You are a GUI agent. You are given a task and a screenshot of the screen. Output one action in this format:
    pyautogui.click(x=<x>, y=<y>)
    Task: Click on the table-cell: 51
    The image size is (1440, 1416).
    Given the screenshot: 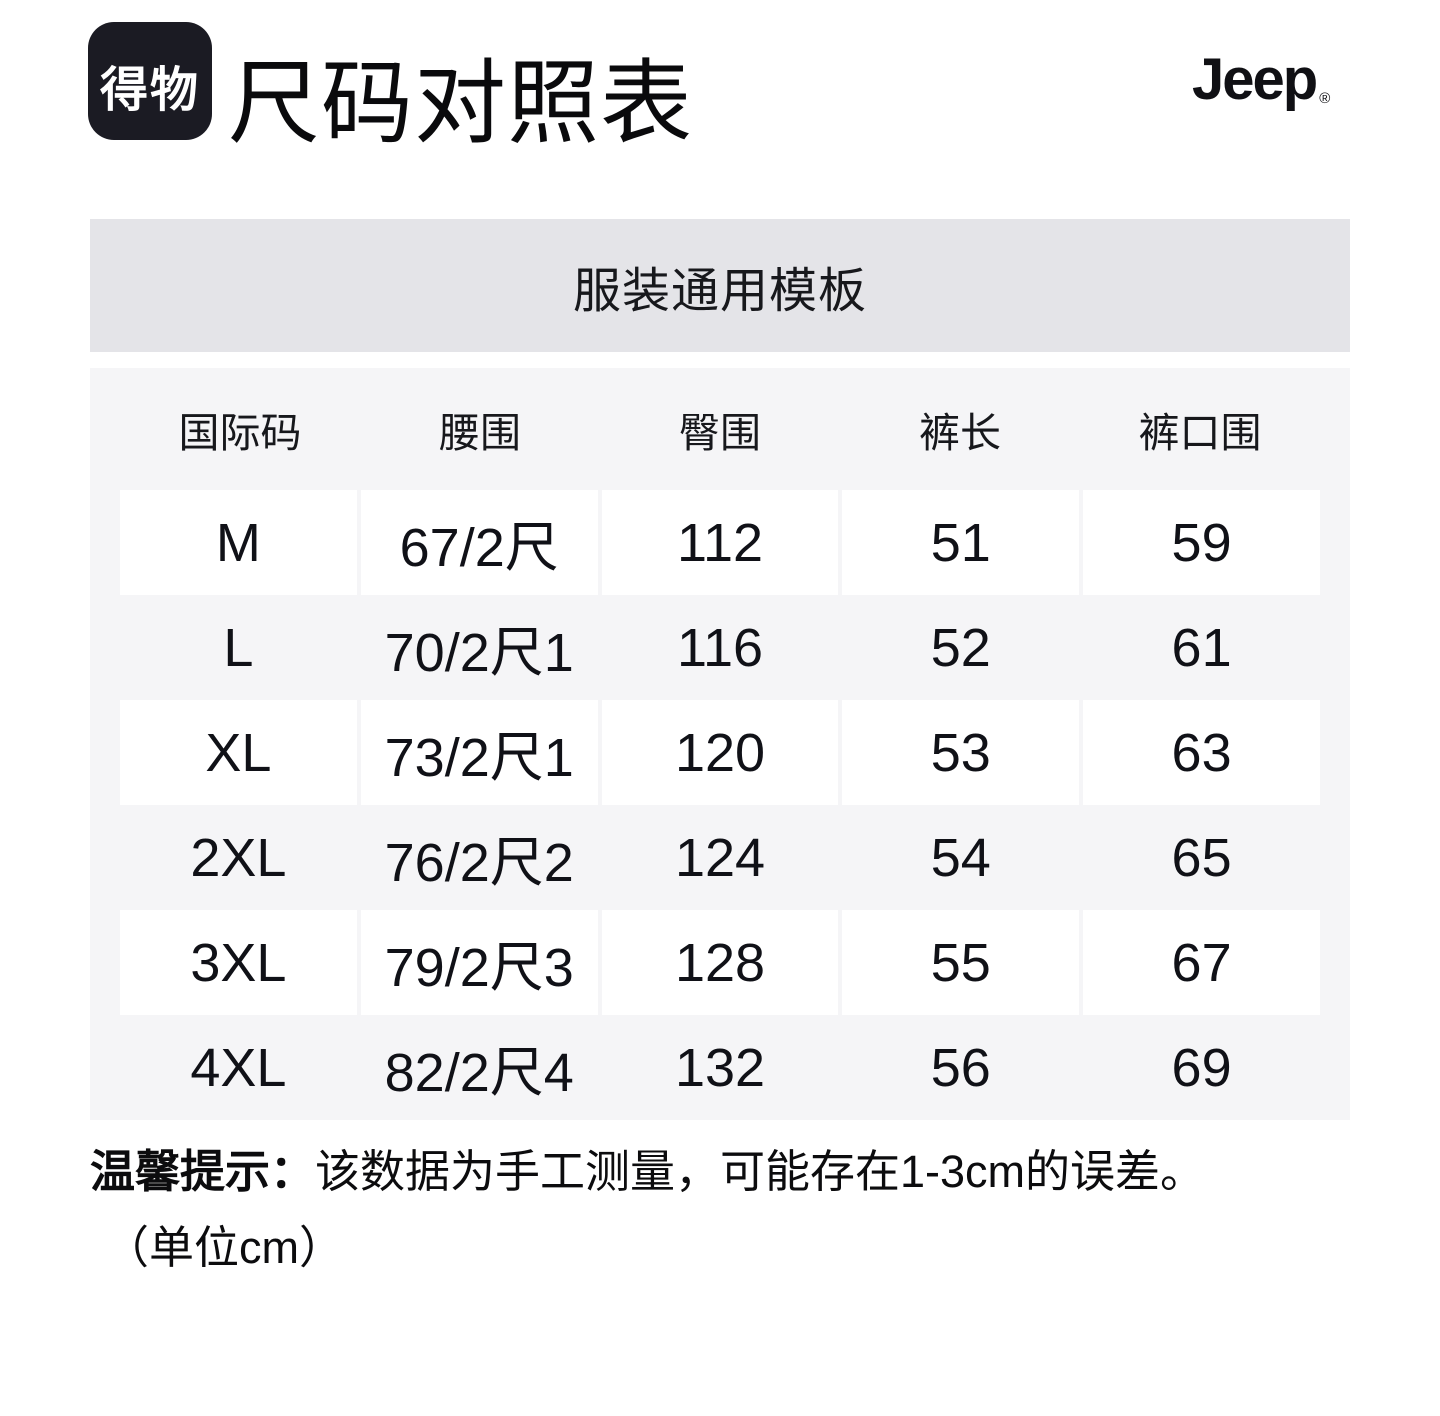 What is the action you would take?
    pyautogui.click(x=961, y=542)
    